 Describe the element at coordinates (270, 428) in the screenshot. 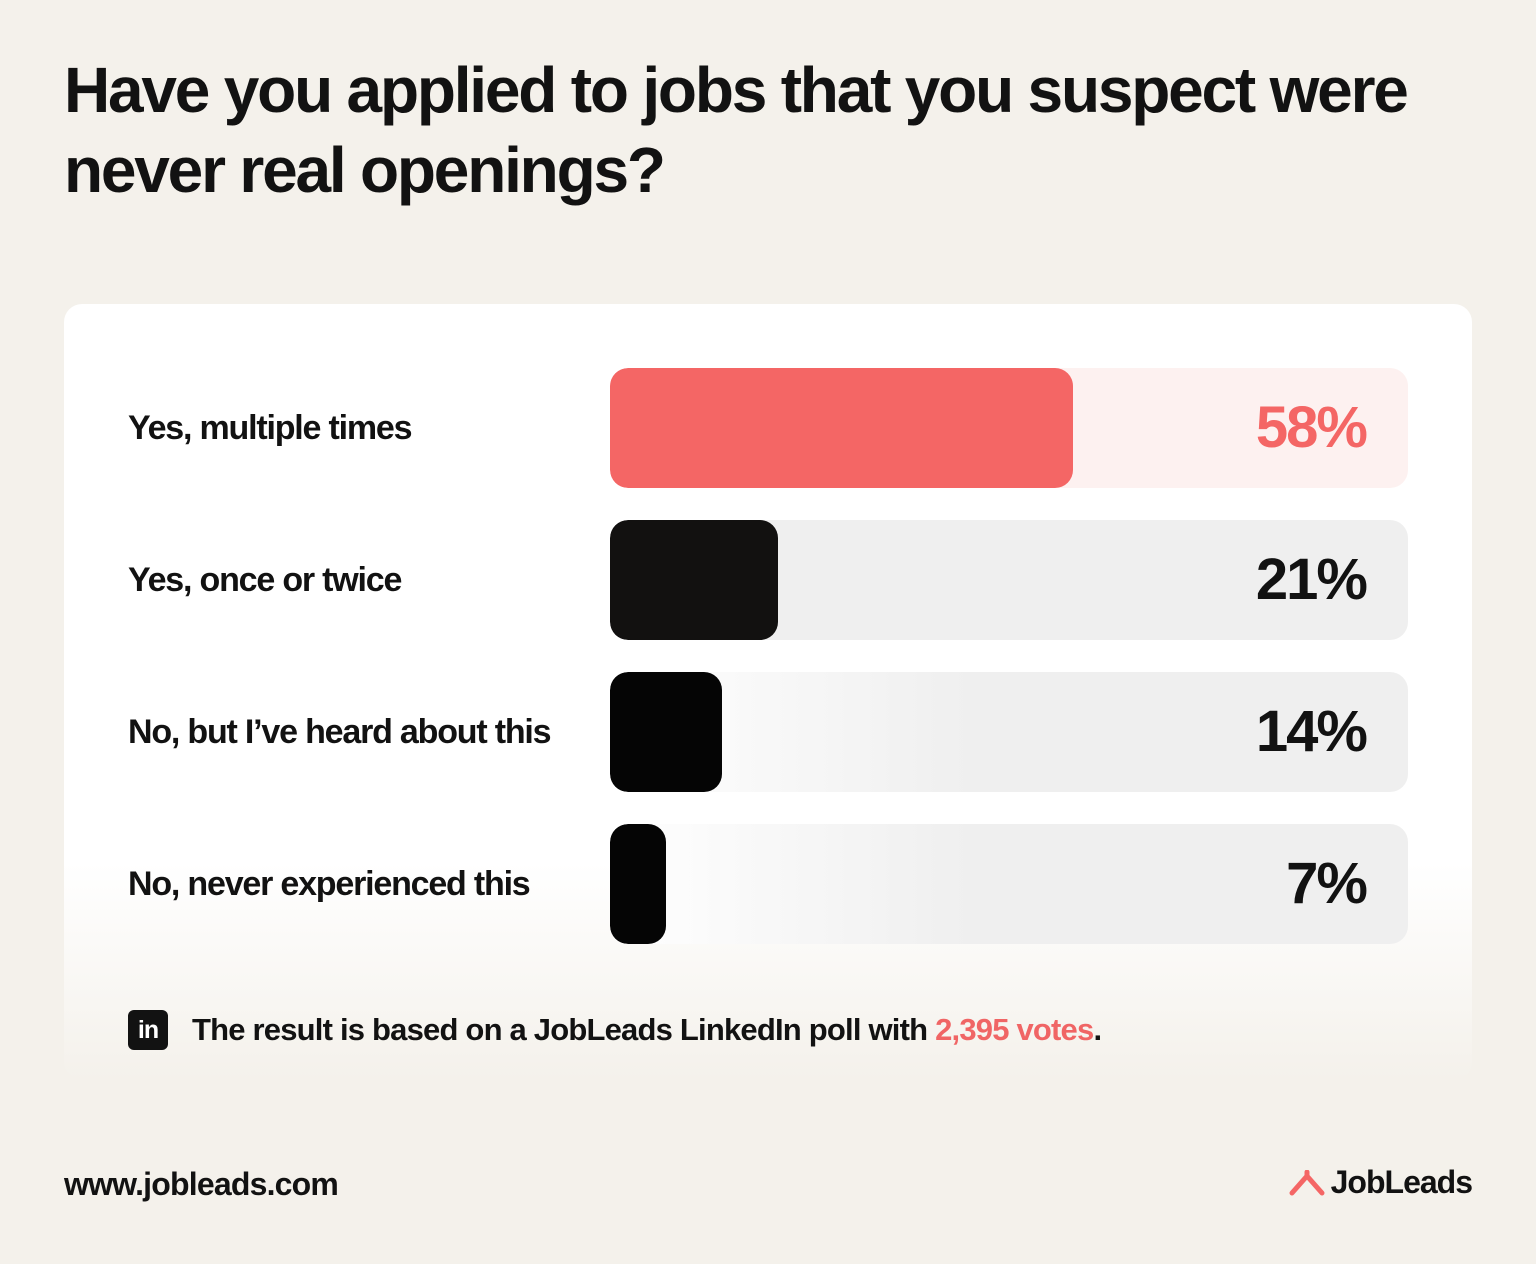

I see `category-label: Yes, multiple times` at that location.